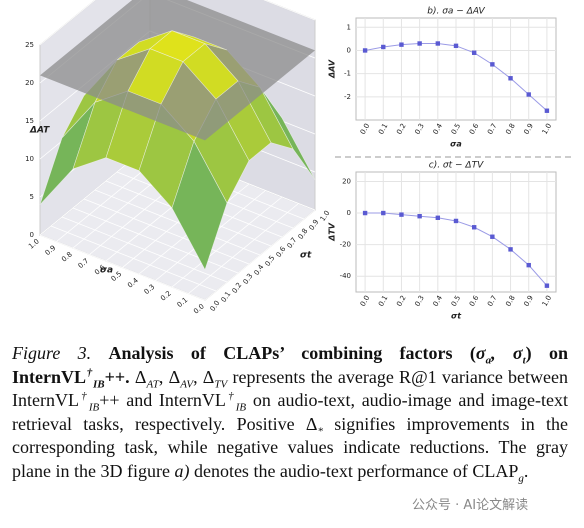  What do you see at coordinates (345, 245) in the screenshot?
I see `y-tick-label: -20` at bounding box center [345, 245].